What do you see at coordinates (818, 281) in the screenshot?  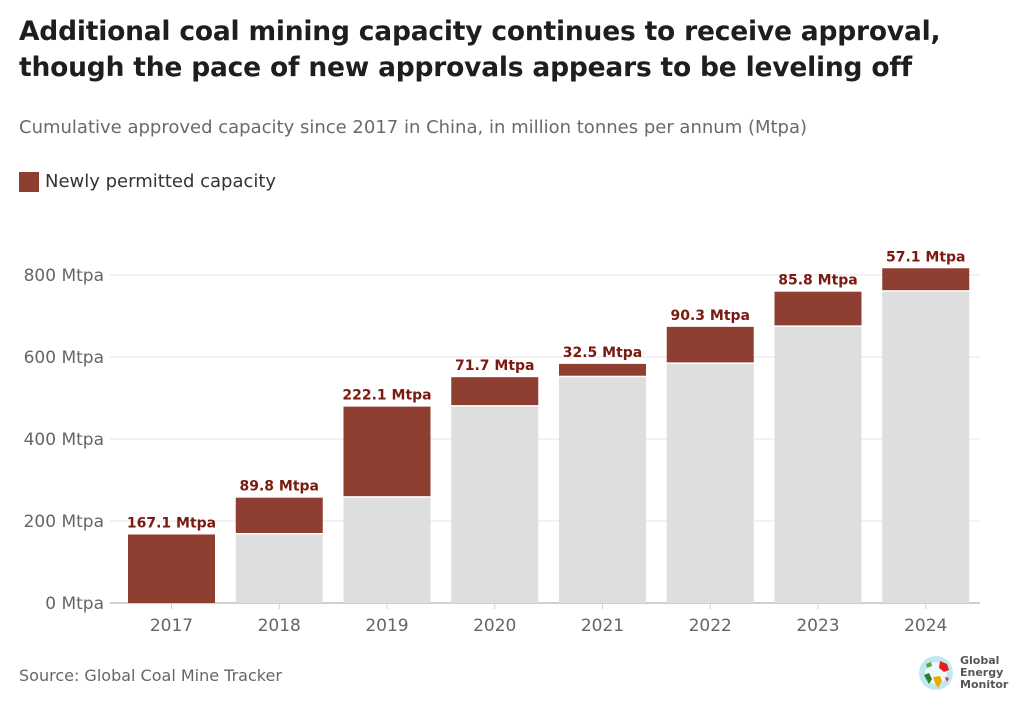 I see `data-label: 85.8 Mtpa` at bounding box center [818, 281].